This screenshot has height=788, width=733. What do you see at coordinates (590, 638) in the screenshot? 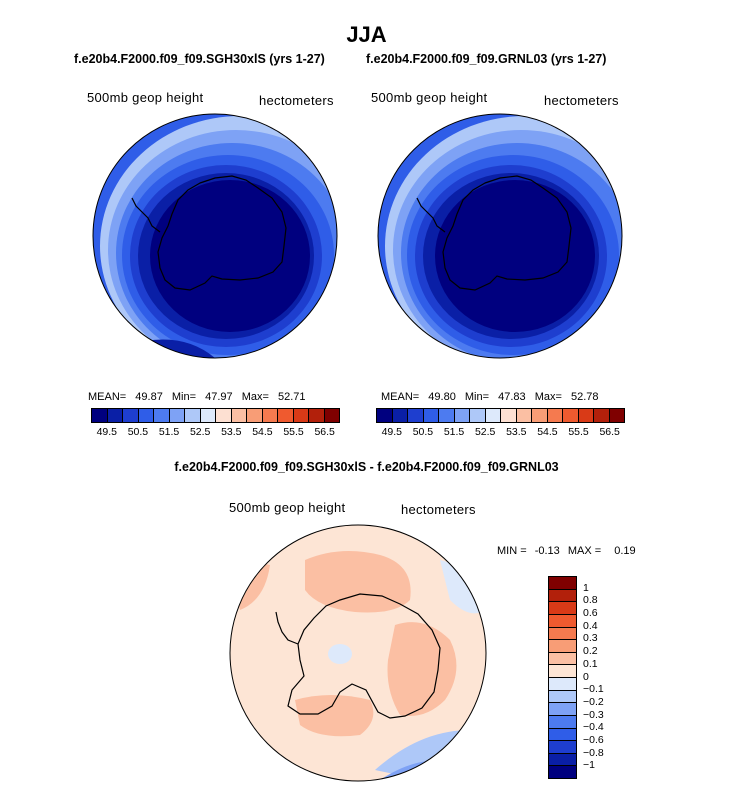
I see `colorbar-tick-label: 0.3` at bounding box center [590, 638].